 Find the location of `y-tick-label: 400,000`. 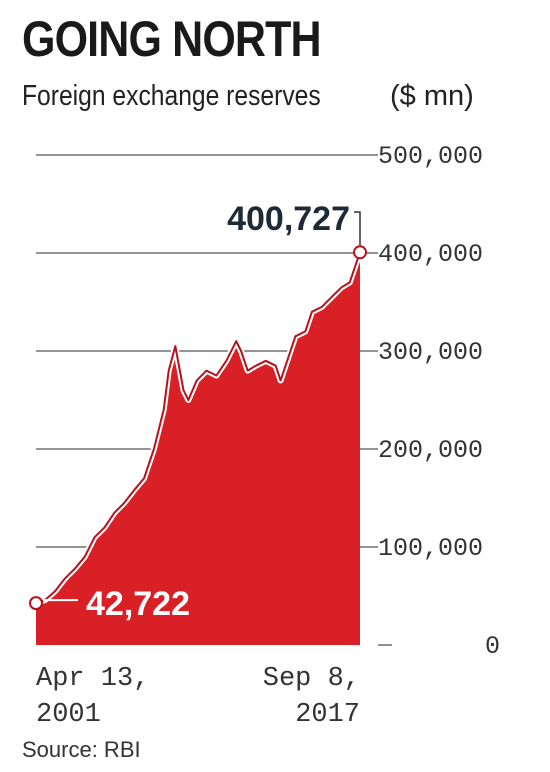

y-tick-label: 400,000 is located at coordinates (430, 254).